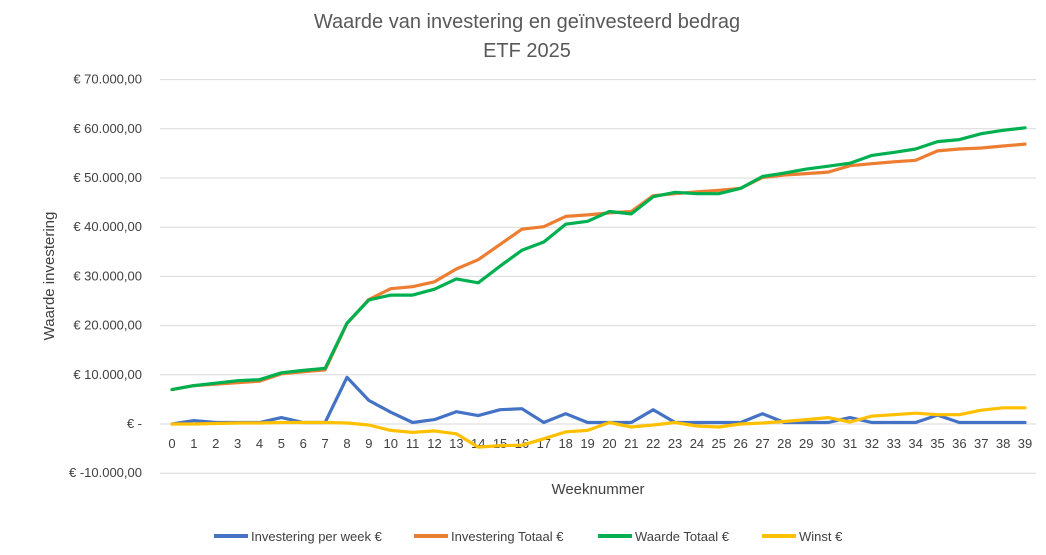 The height and width of the screenshot is (555, 1046). I want to click on x-tick-label: 25, so click(719, 443).